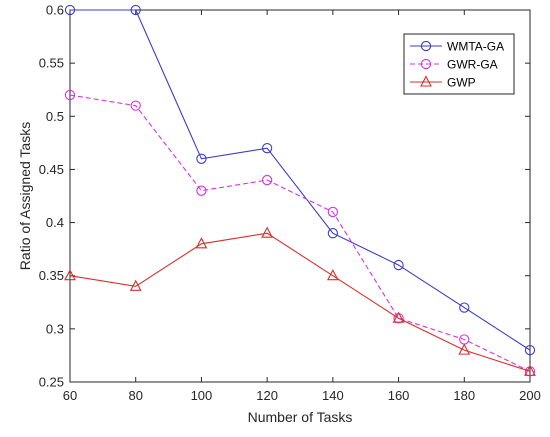 The image size is (550, 437). Describe the element at coordinates (333, 395) in the screenshot. I see `x-tick-label: 140` at that location.